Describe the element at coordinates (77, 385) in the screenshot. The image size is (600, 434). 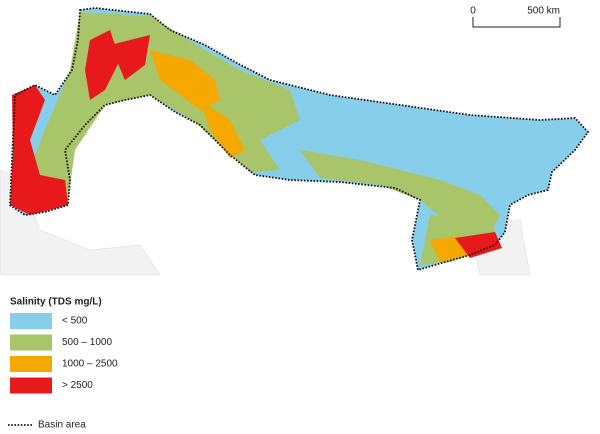
I see `legend-label: > 2500` at that location.